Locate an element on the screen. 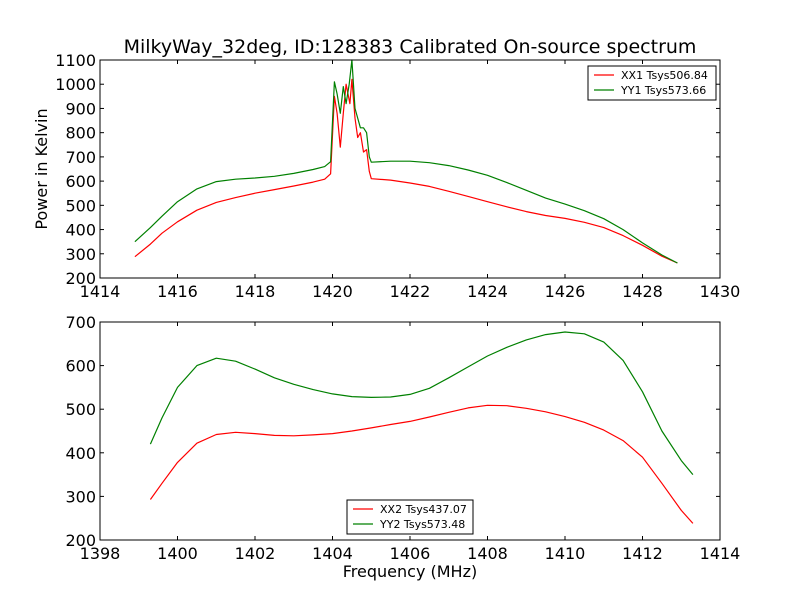 This screenshot has width=800, height=600. x-tick-label: 1420 is located at coordinates (332, 291).